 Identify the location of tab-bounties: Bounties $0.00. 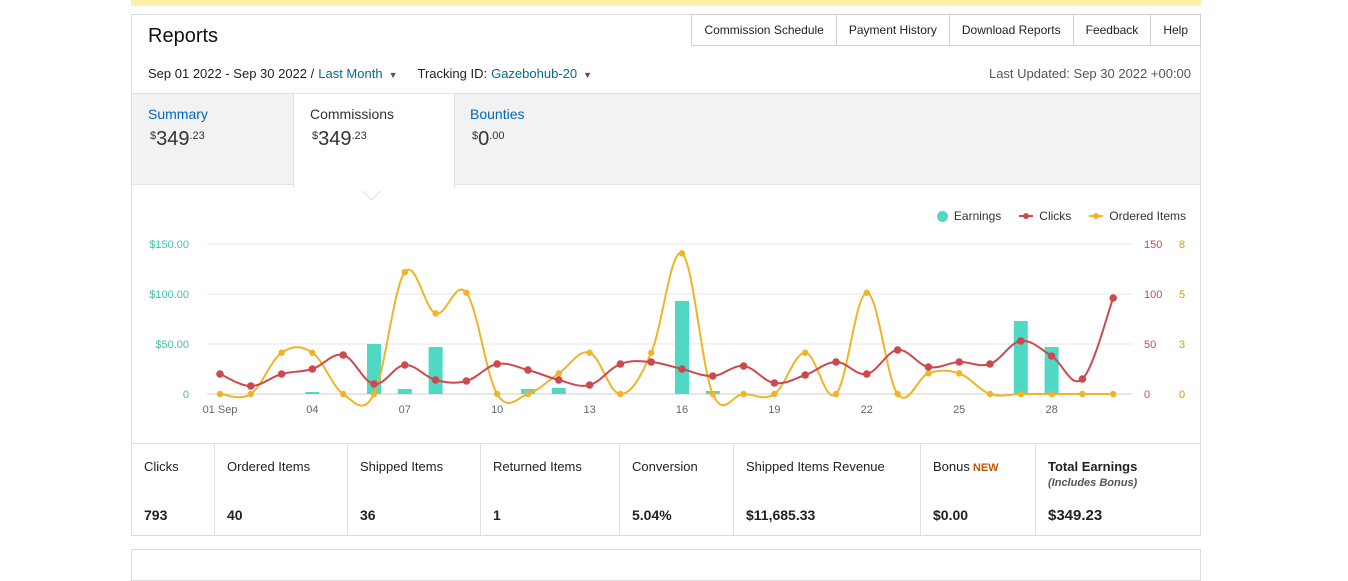
(534, 139).